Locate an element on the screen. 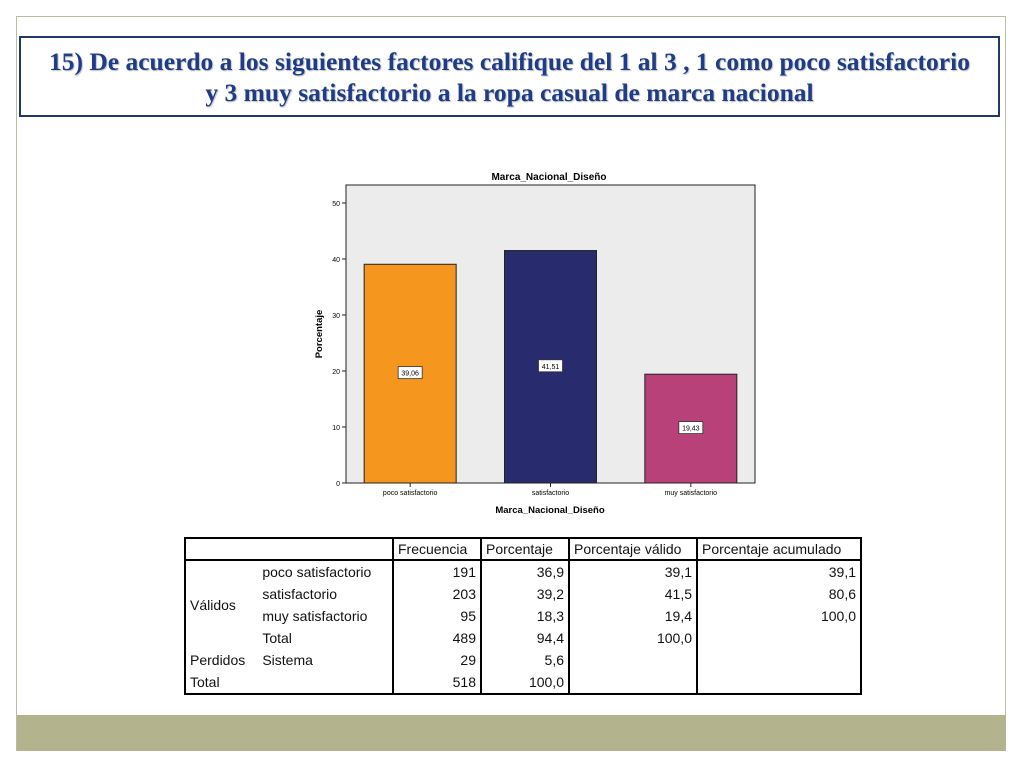 Image resolution: width=1024 pixels, height=768 pixels. y-tick-label: 0 is located at coordinates (338, 484).